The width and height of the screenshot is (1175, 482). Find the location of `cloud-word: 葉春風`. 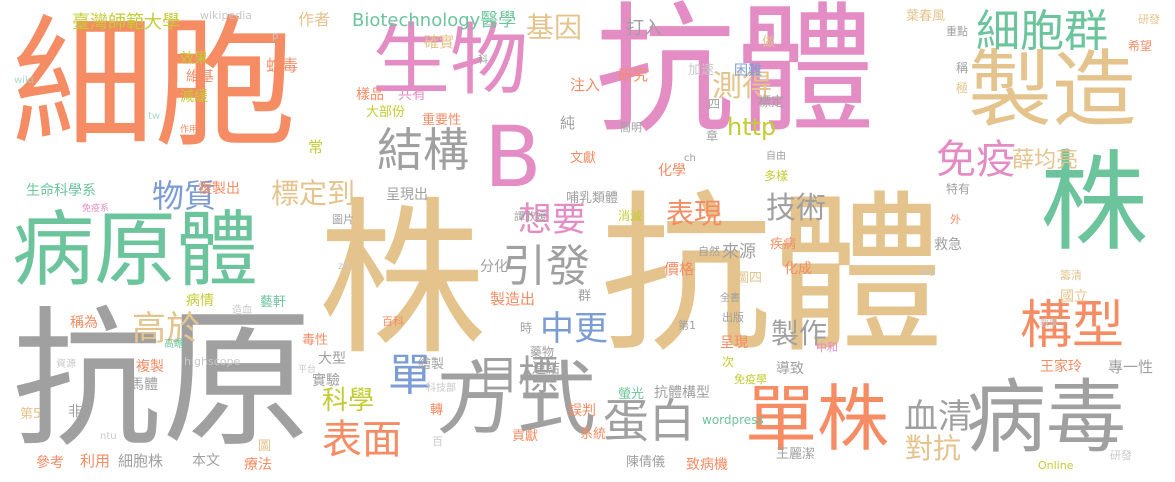

cloud-word: 葉春風 is located at coordinates (926, 16).